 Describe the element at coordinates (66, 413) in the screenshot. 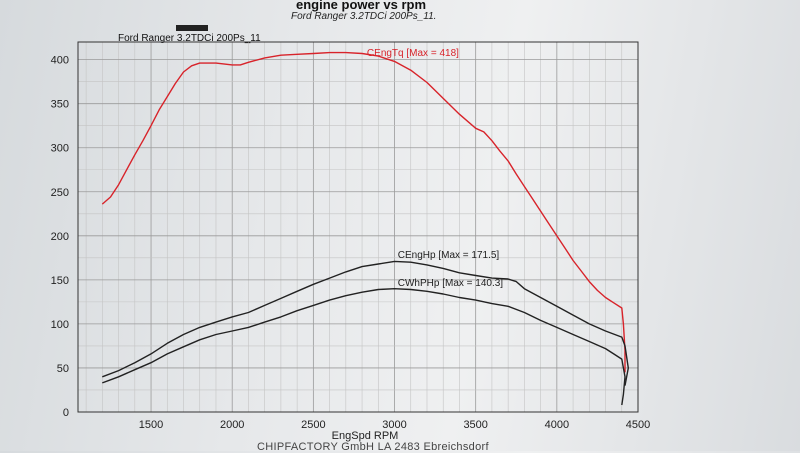

I see `y-tick-label: 0` at that location.